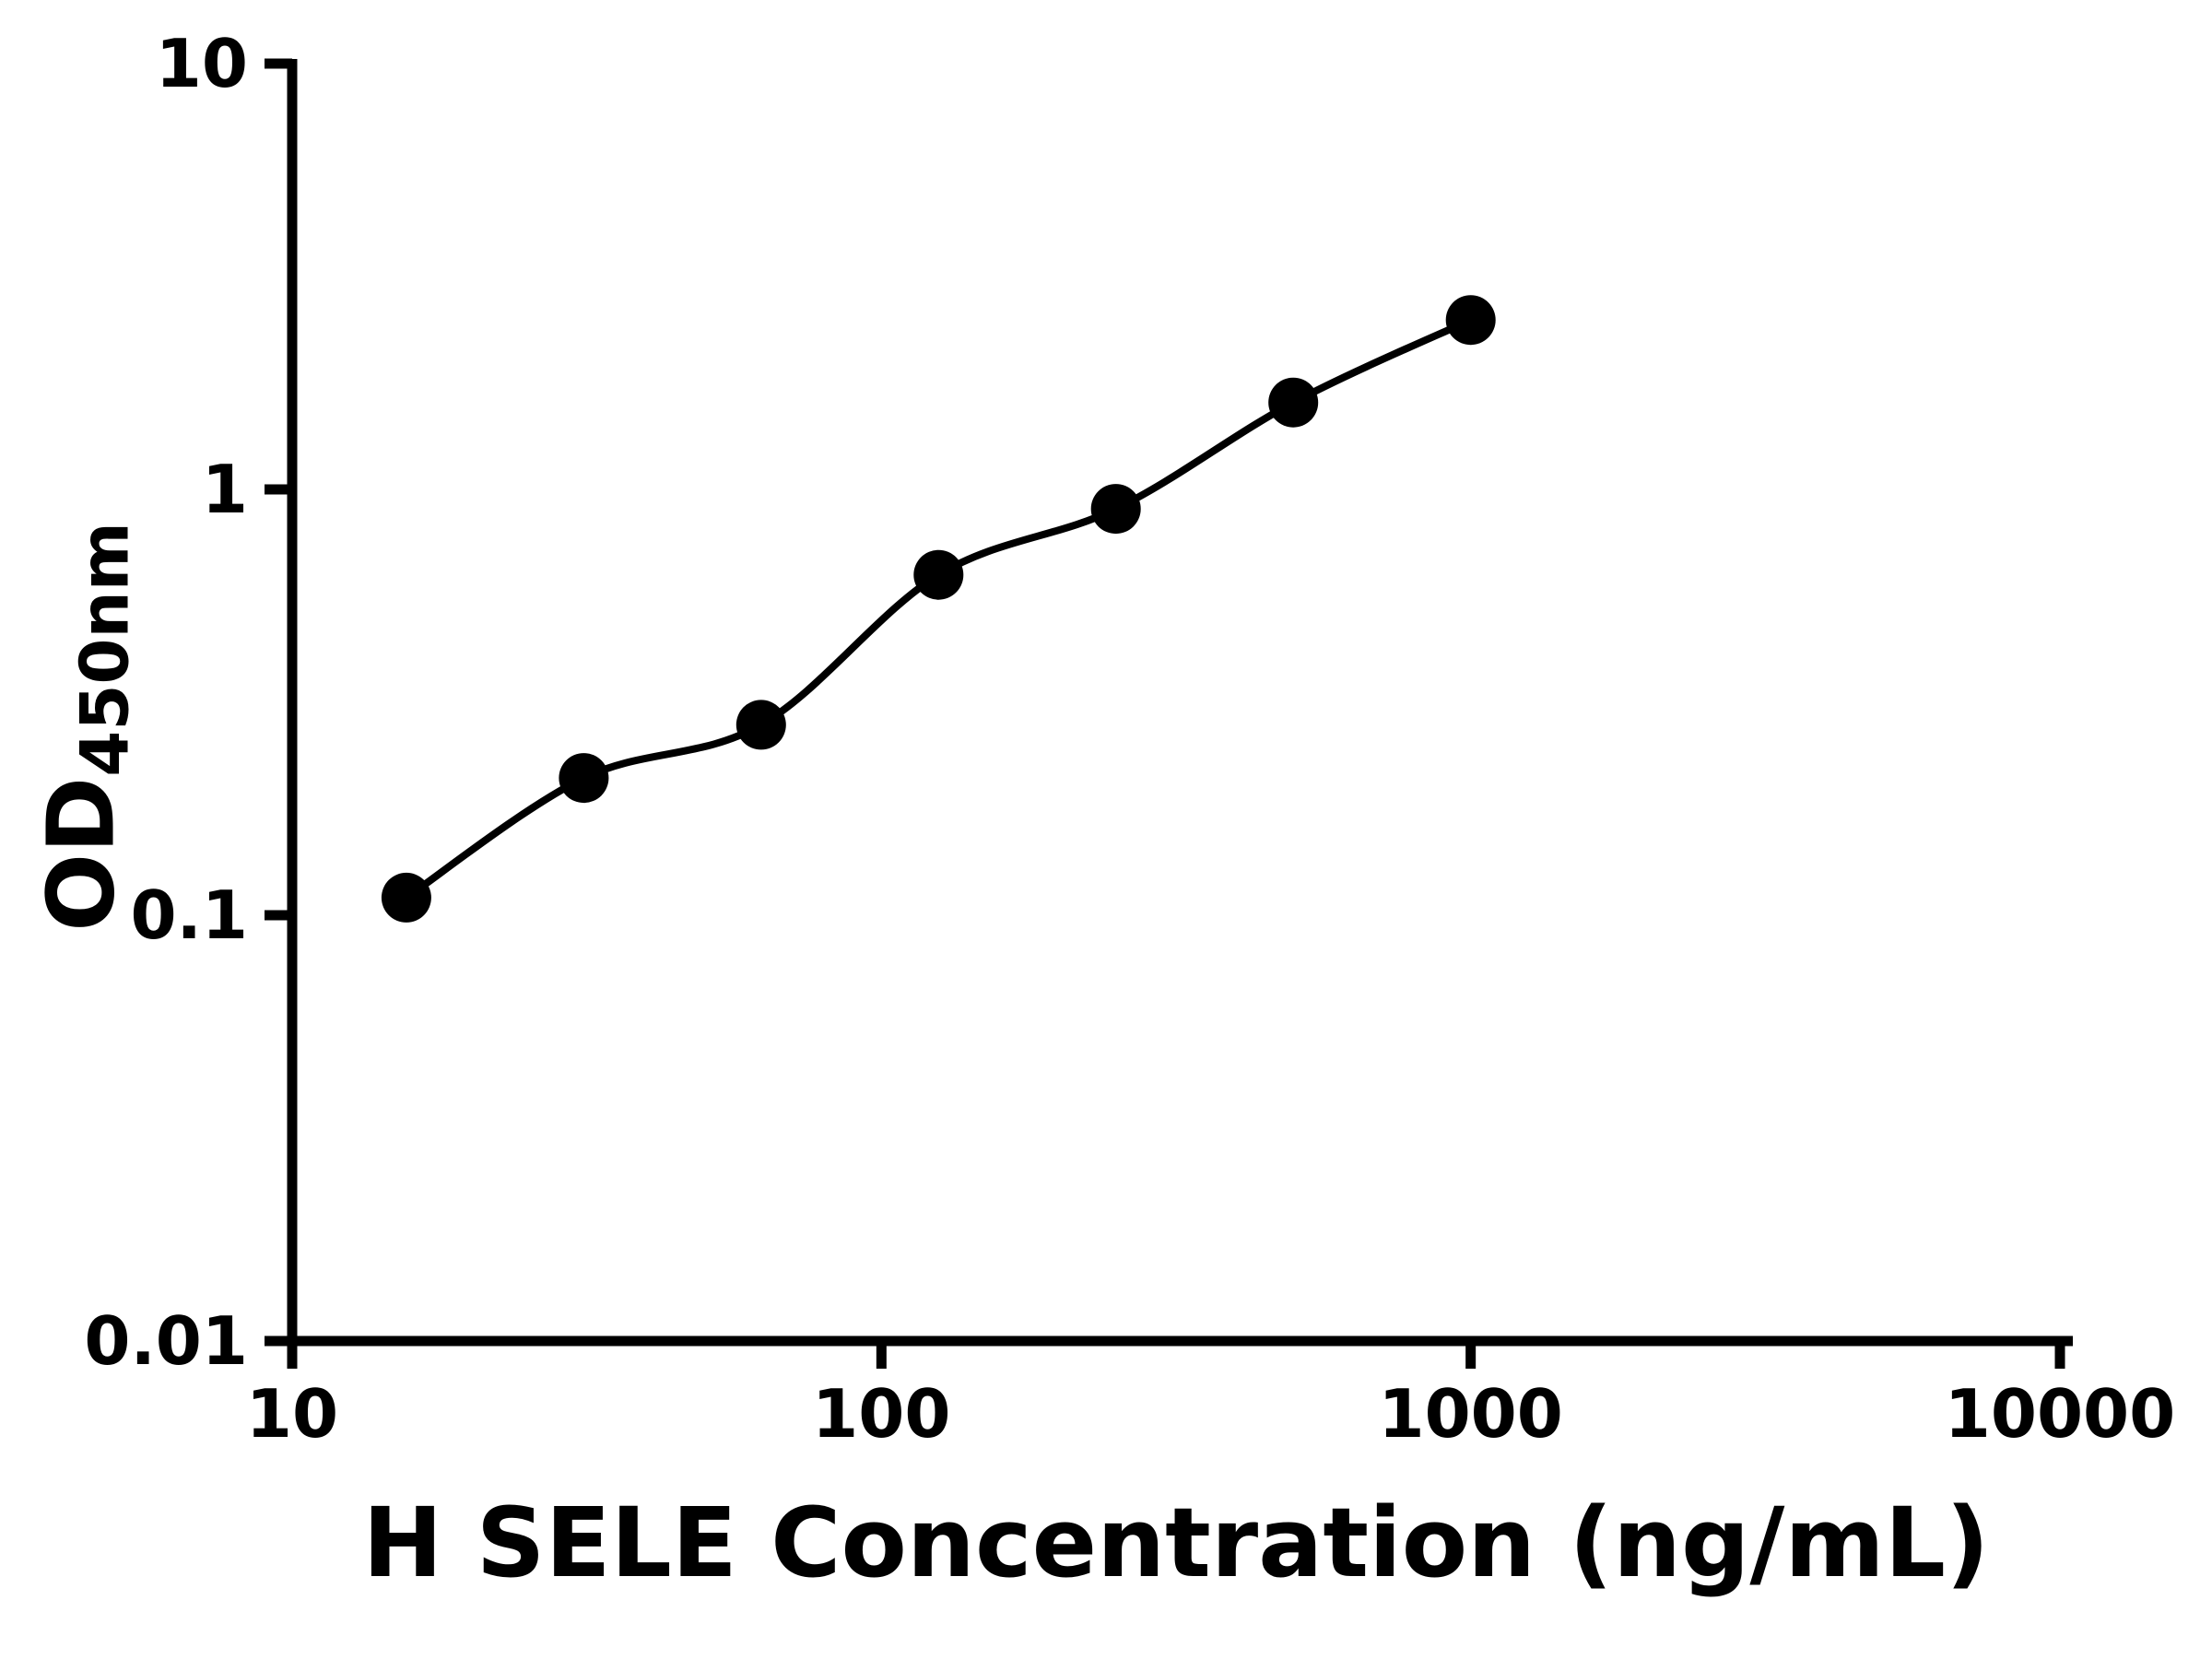  What do you see at coordinates (292, 1414) in the screenshot?
I see `x-axis-tick-label: 10` at bounding box center [292, 1414].